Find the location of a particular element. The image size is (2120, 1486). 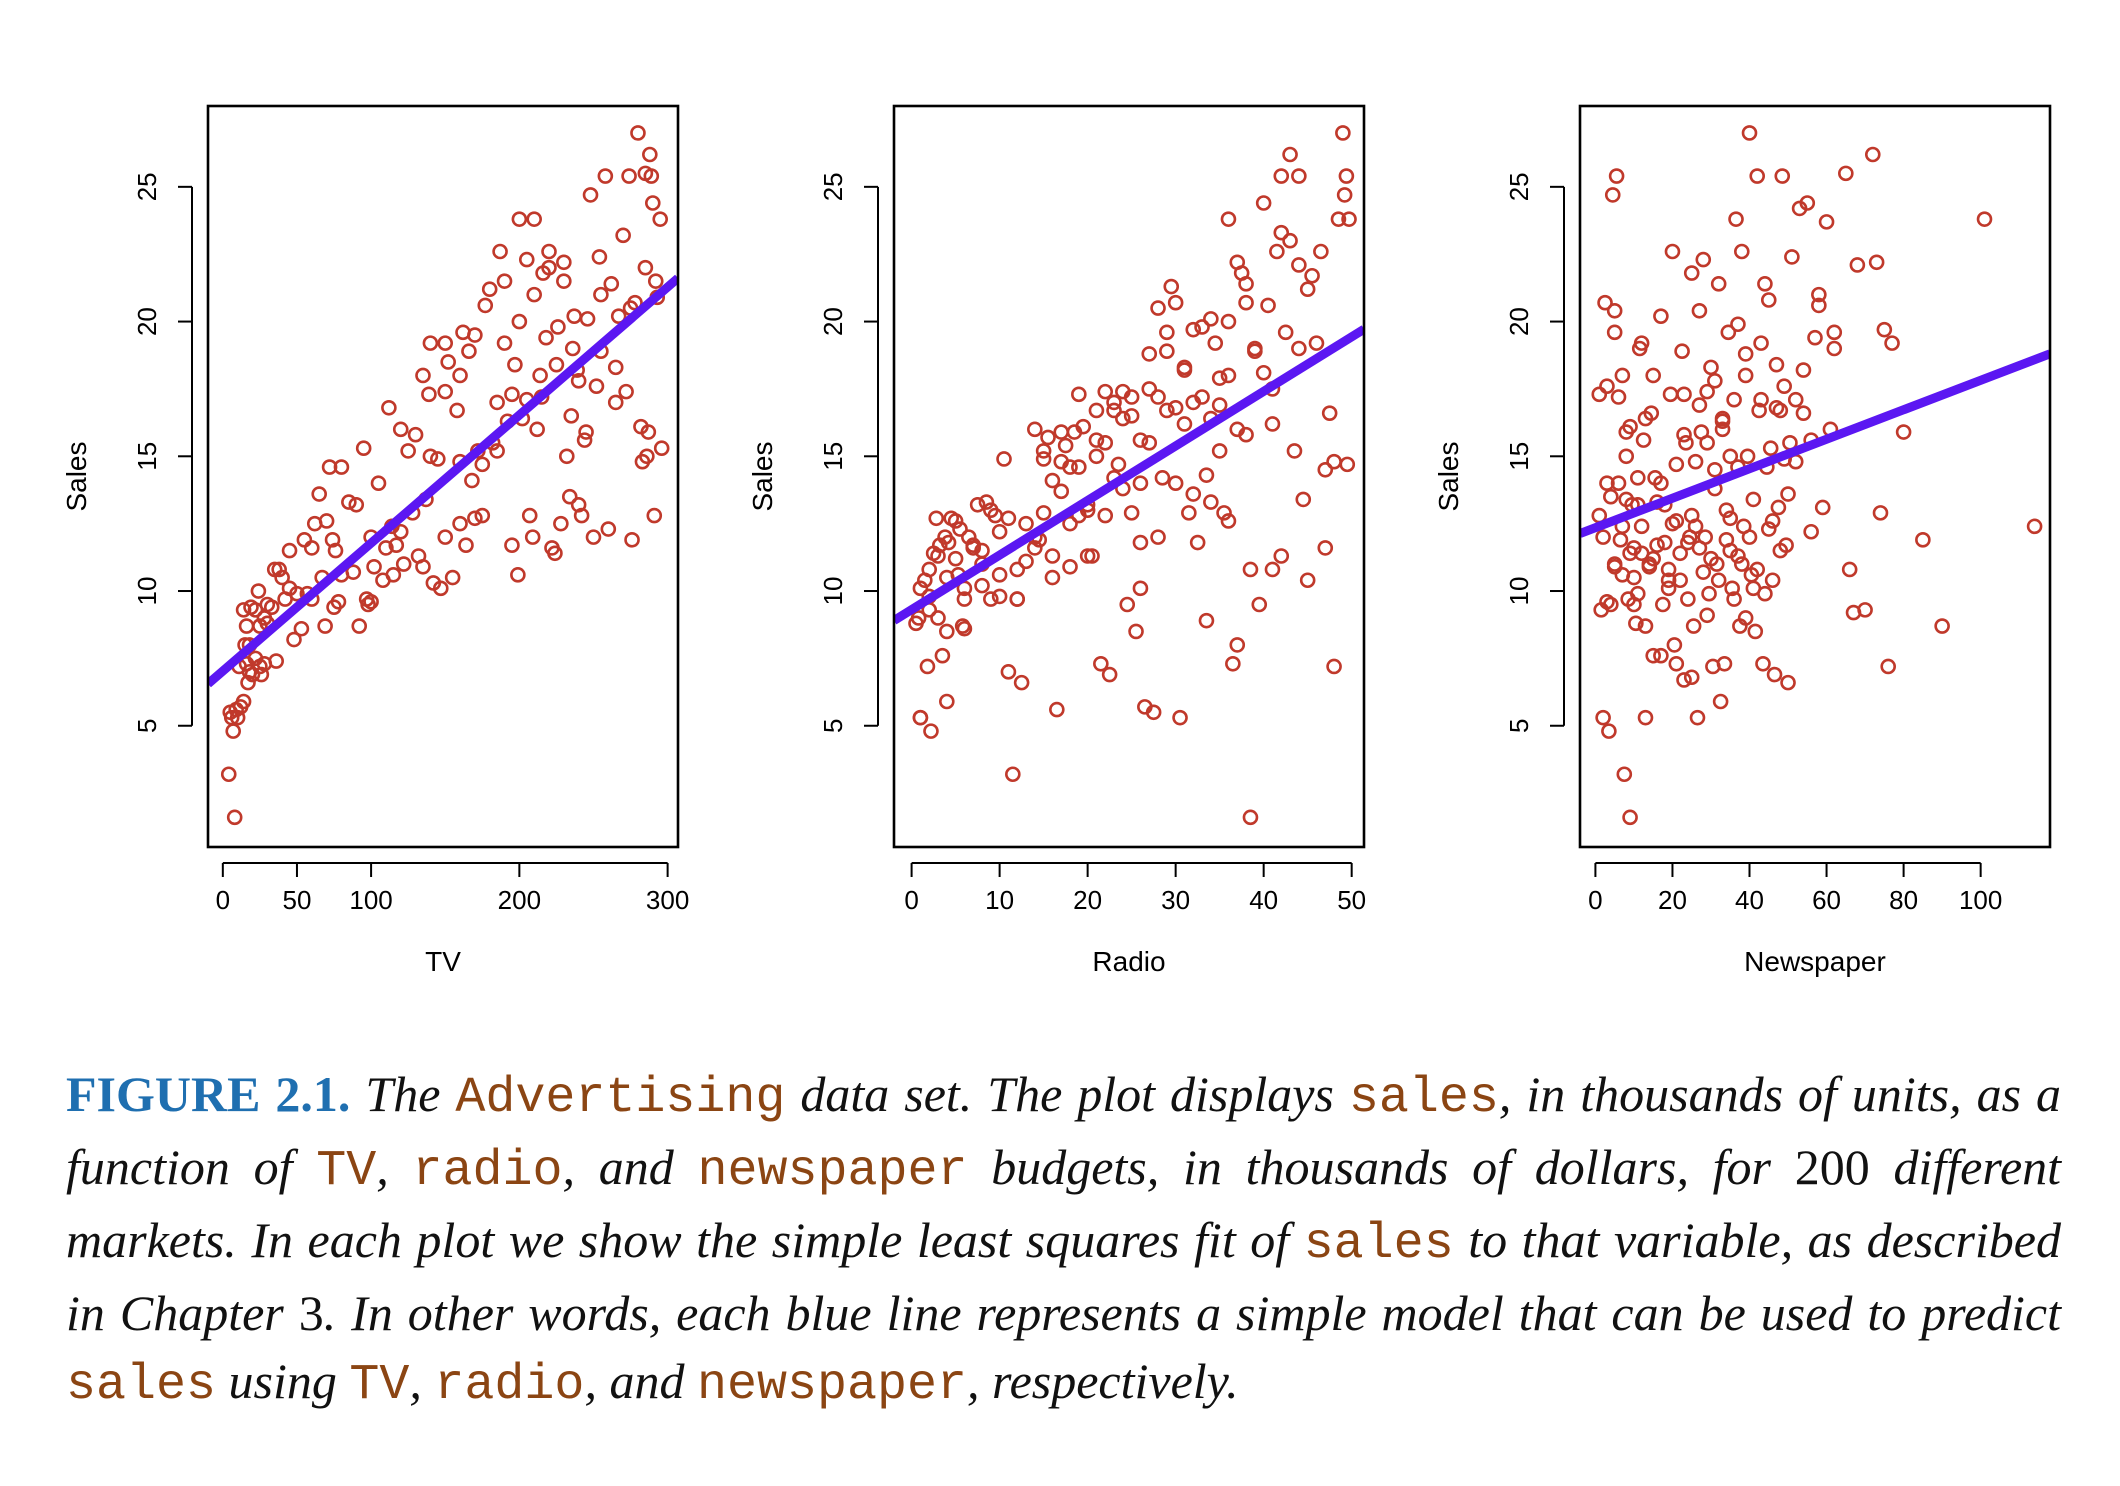

x-tick-label: 100 is located at coordinates (1980, 900).